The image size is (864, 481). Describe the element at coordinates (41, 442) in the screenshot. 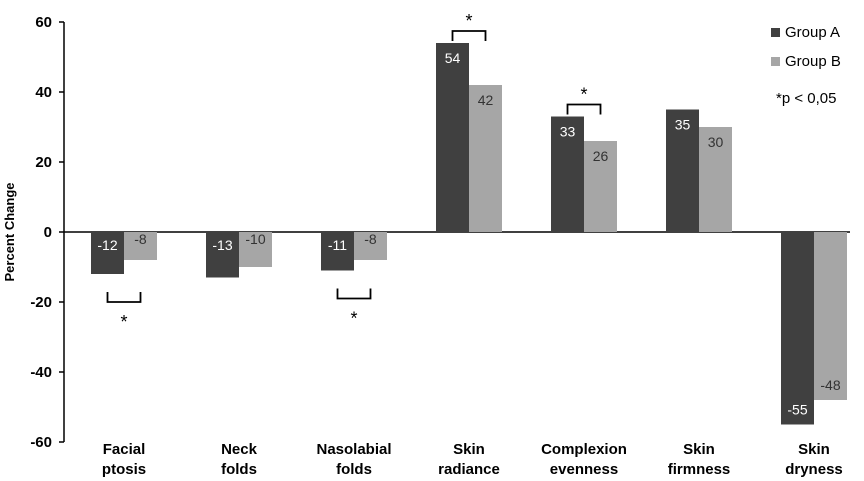

I see `y-tick-label: -60` at that location.